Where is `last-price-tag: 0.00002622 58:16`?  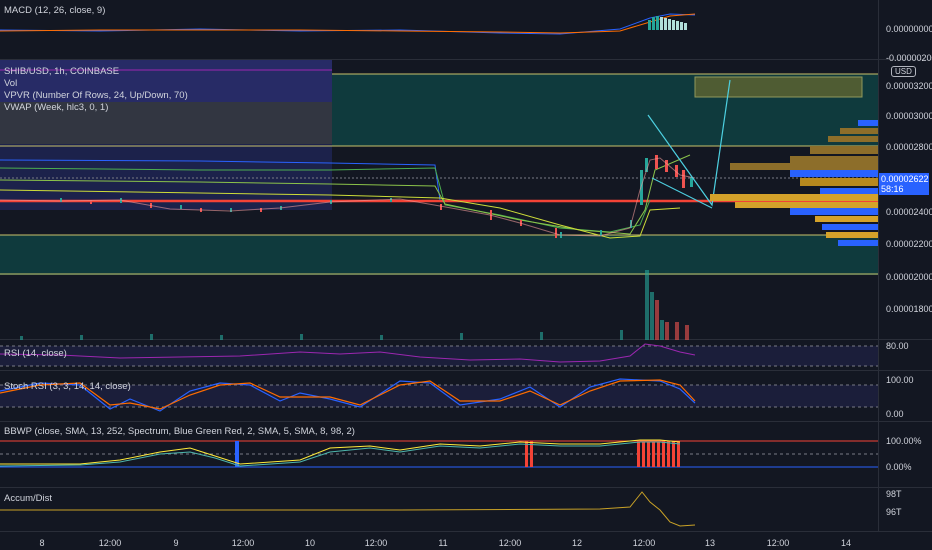 last-price-tag: 0.00002622 58:16 is located at coordinates (904, 184).